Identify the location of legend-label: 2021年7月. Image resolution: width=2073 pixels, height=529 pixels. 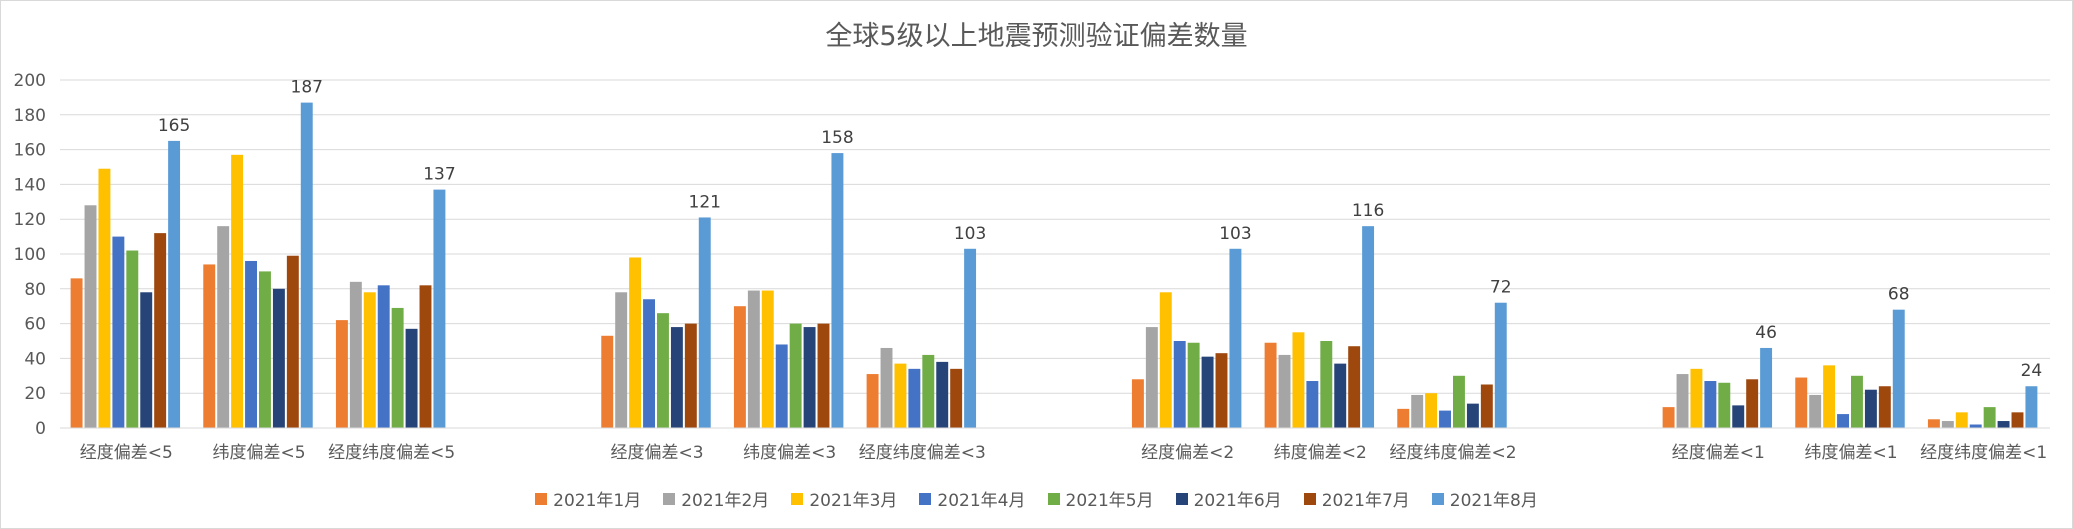
(1365, 501).